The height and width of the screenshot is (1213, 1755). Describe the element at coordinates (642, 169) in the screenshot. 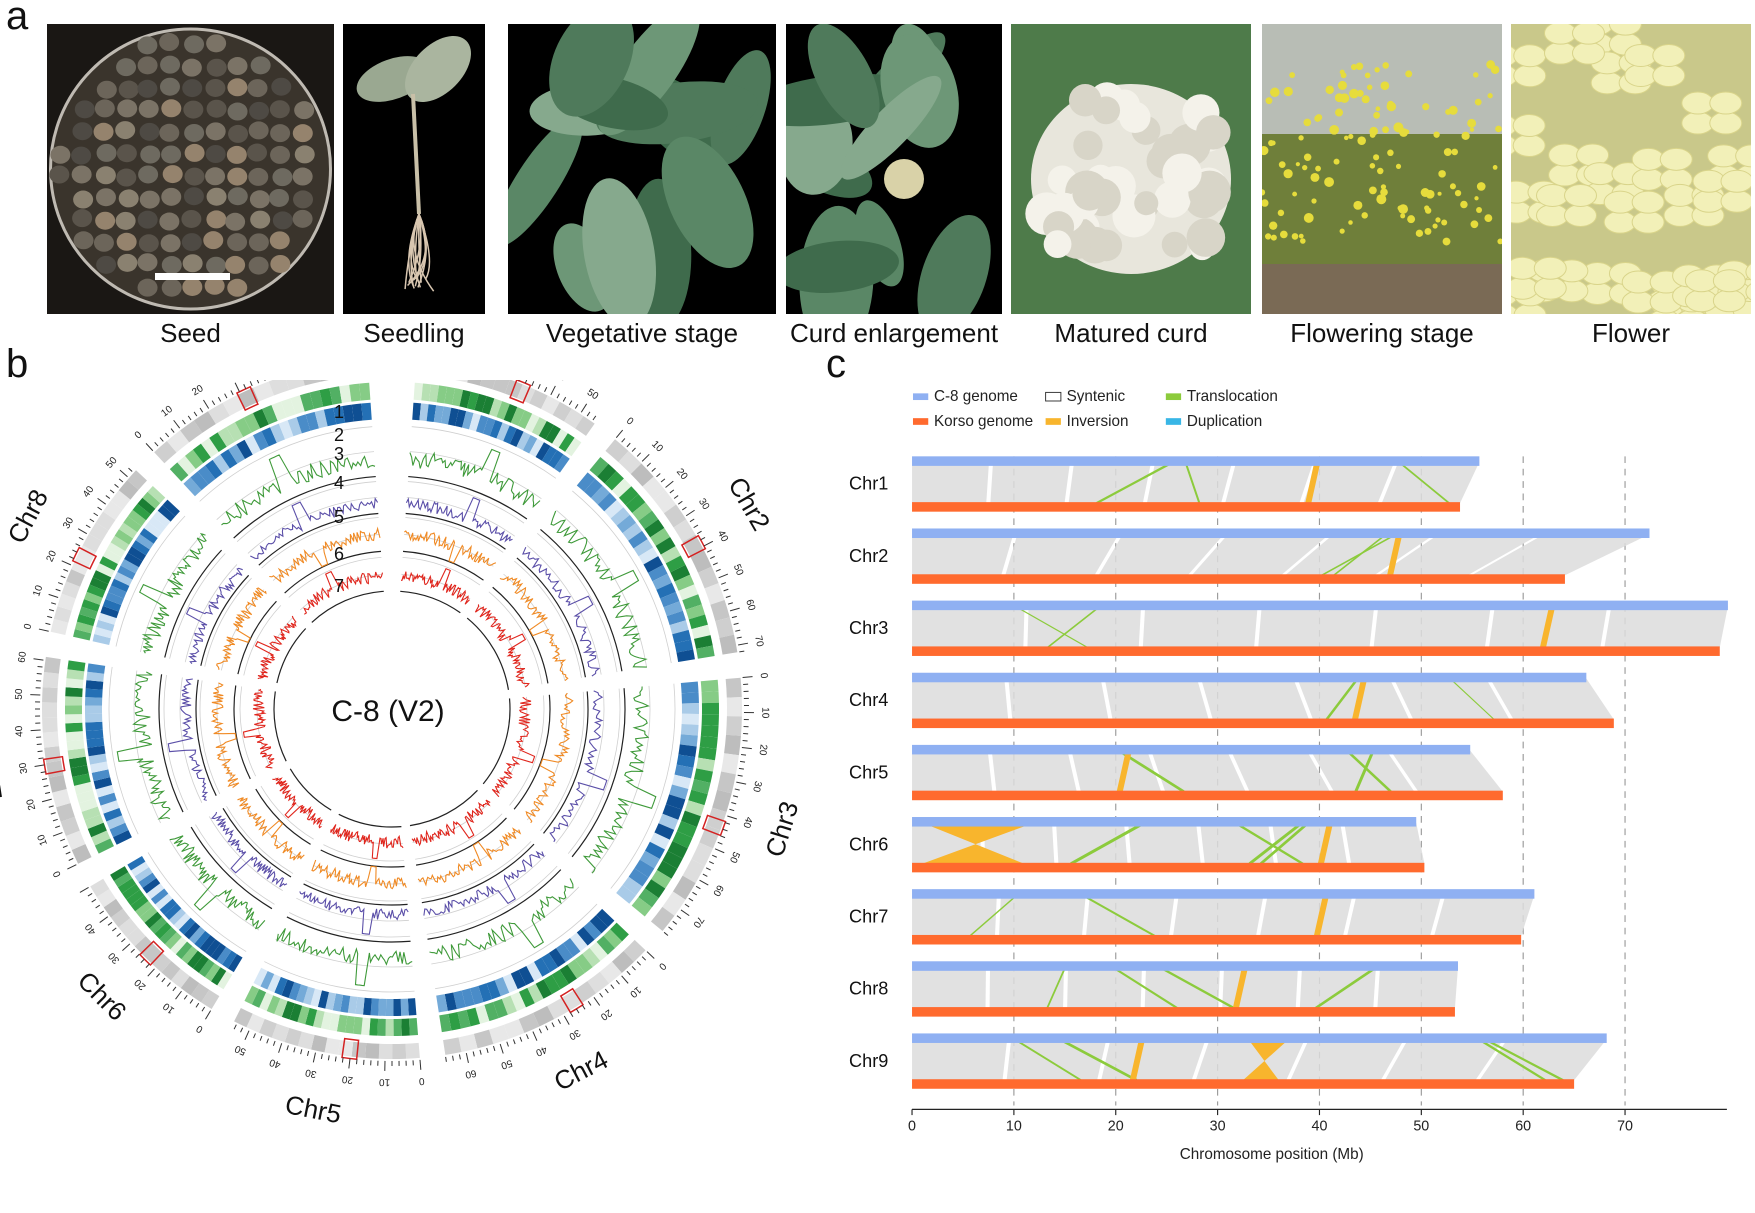

I see `photo-vegetative` at that location.